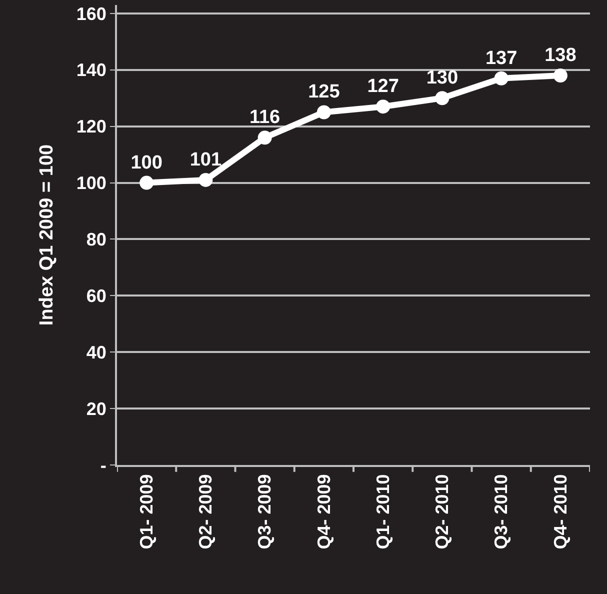 The height and width of the screenshot is (594, 607). I want to click on data-label: 138, so click(560, 55).